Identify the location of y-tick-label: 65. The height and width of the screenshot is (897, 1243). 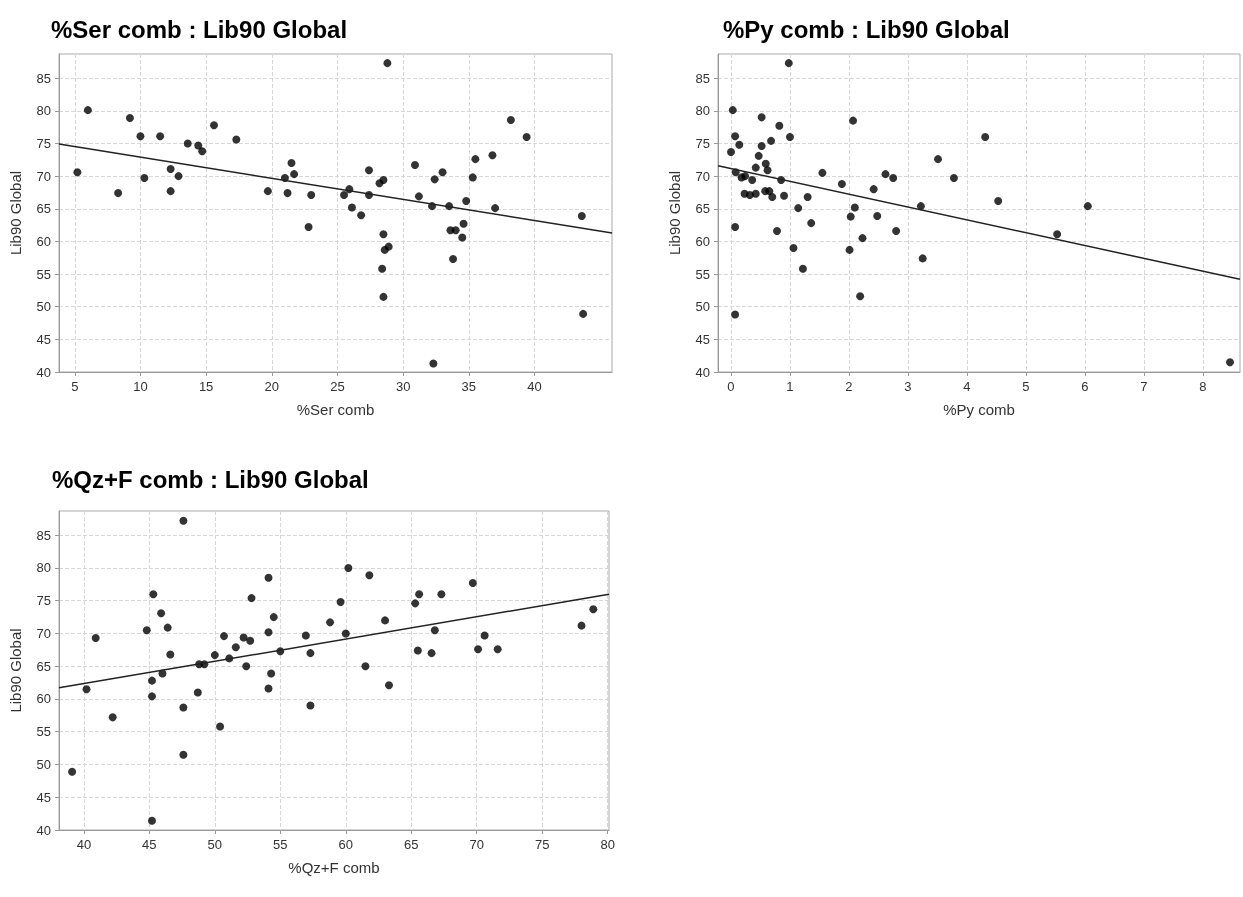
(702, 209).